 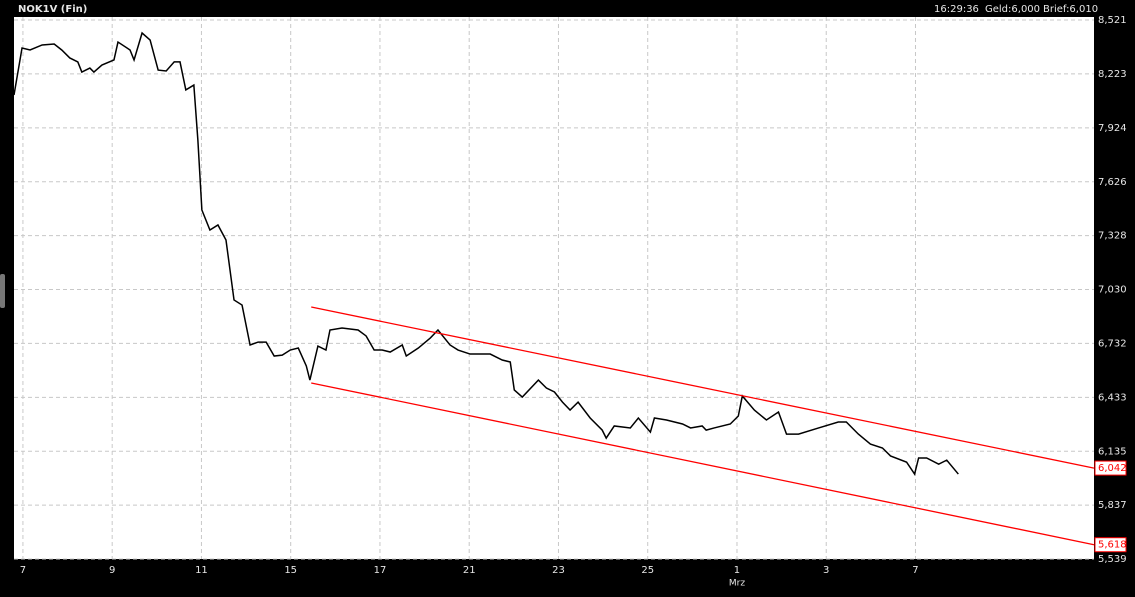 What do you see at coordinates (826, 570) in the screenshot?
I see `x-tick-label: 3` at bounding box center [826, 570].